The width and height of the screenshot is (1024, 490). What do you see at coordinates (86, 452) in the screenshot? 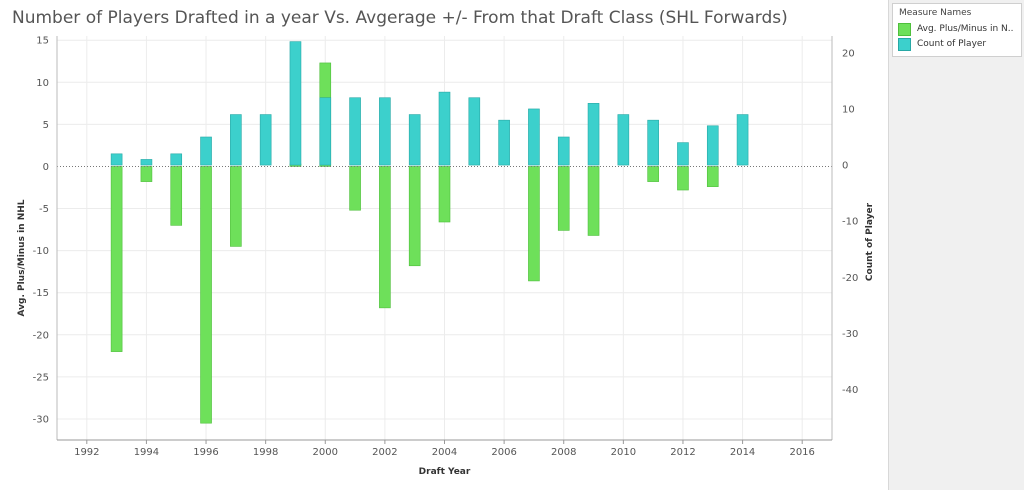
I see `x-tick-label: 1992` at bounding box center [86, 452].